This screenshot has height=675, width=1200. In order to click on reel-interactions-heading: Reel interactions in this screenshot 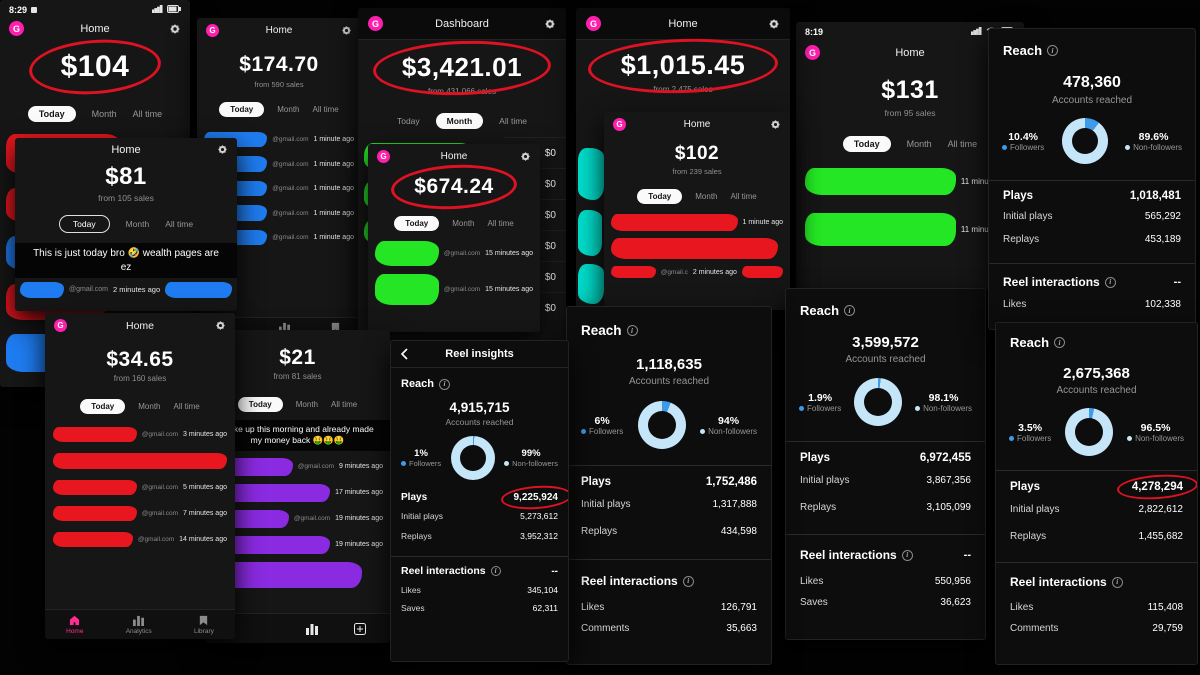, I will do `click(1051, 282)`.